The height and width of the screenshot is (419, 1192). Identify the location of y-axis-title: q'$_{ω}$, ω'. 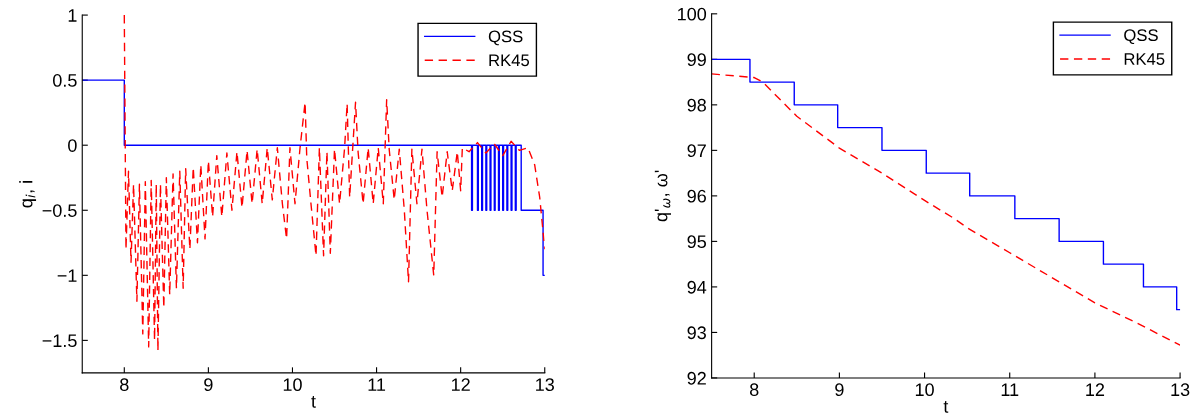
(662, 196).